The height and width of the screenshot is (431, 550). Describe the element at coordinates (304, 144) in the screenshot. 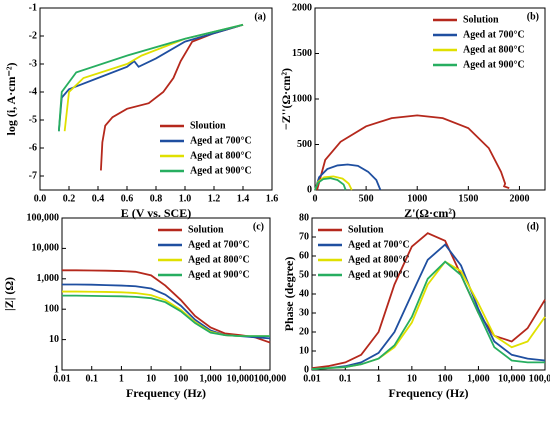

I see `y-tick-label: 500` at that location.